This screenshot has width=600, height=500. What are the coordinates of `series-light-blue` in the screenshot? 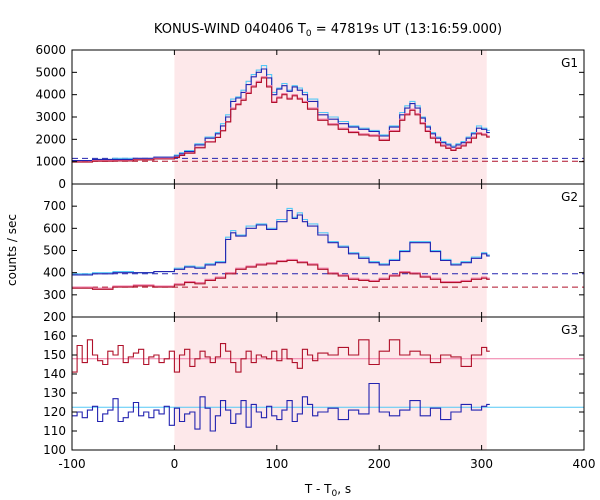 It's located at (281, 113).